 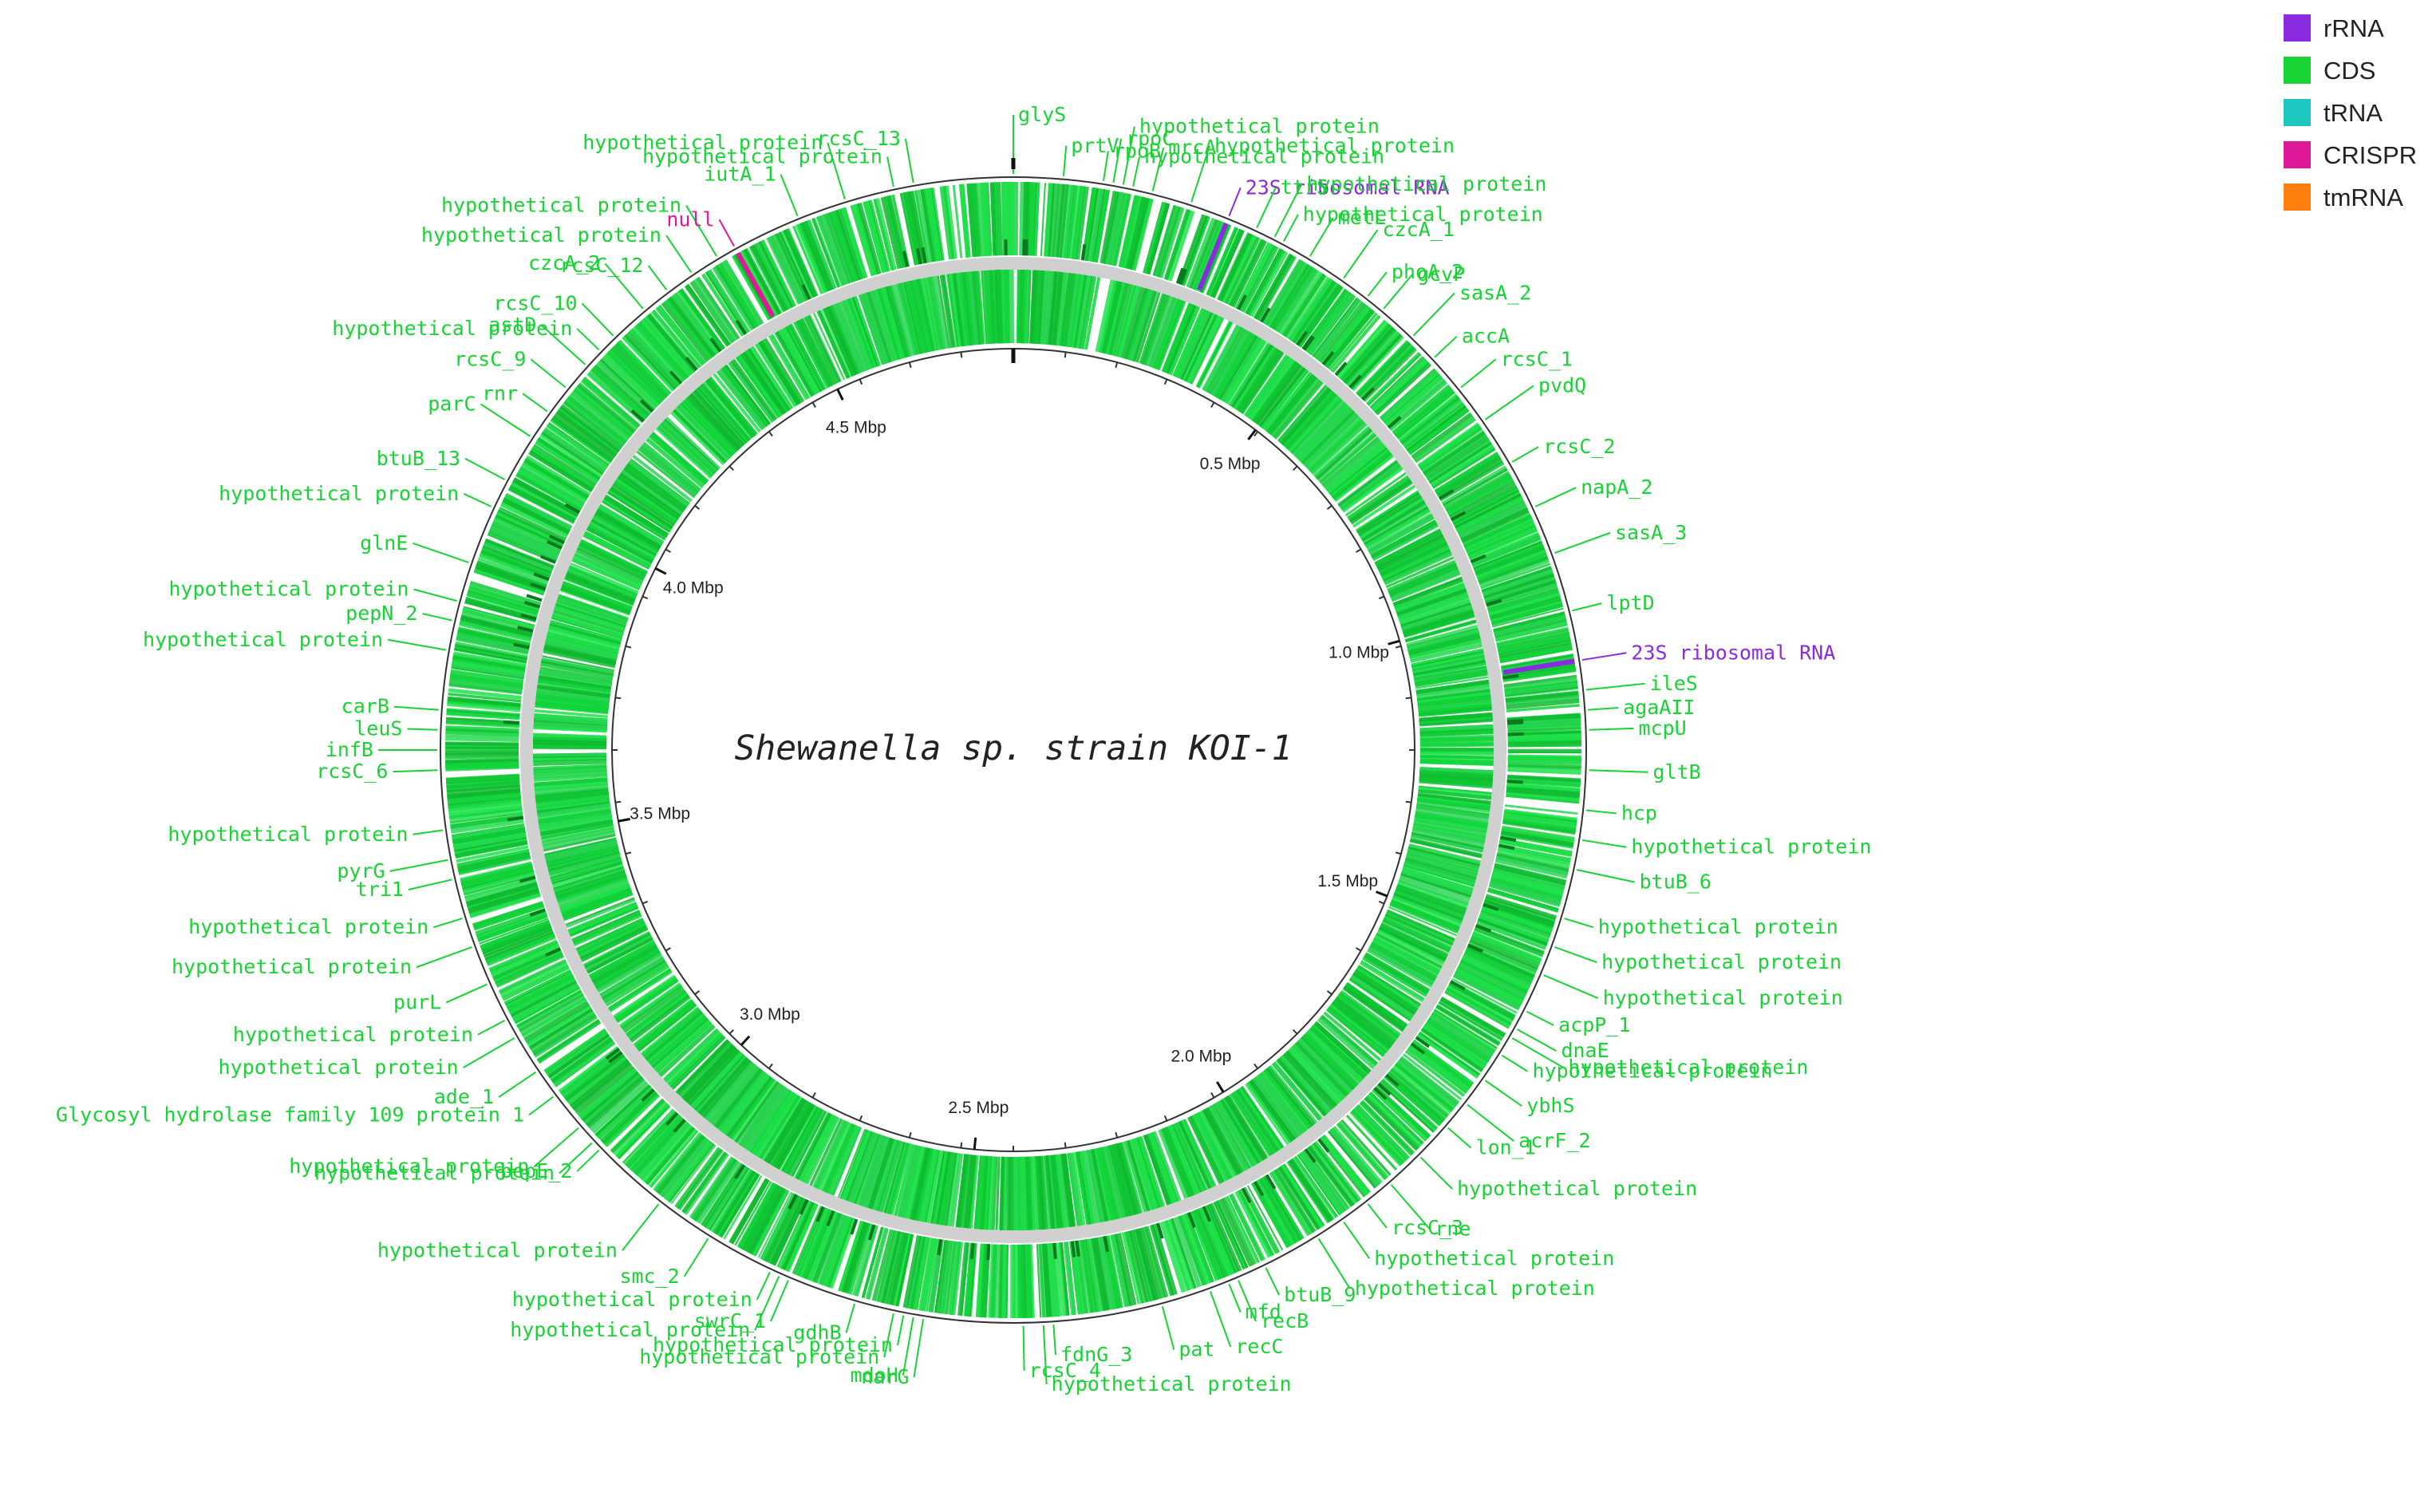 I want to click on major-tick, so click(x=1381, y=894).